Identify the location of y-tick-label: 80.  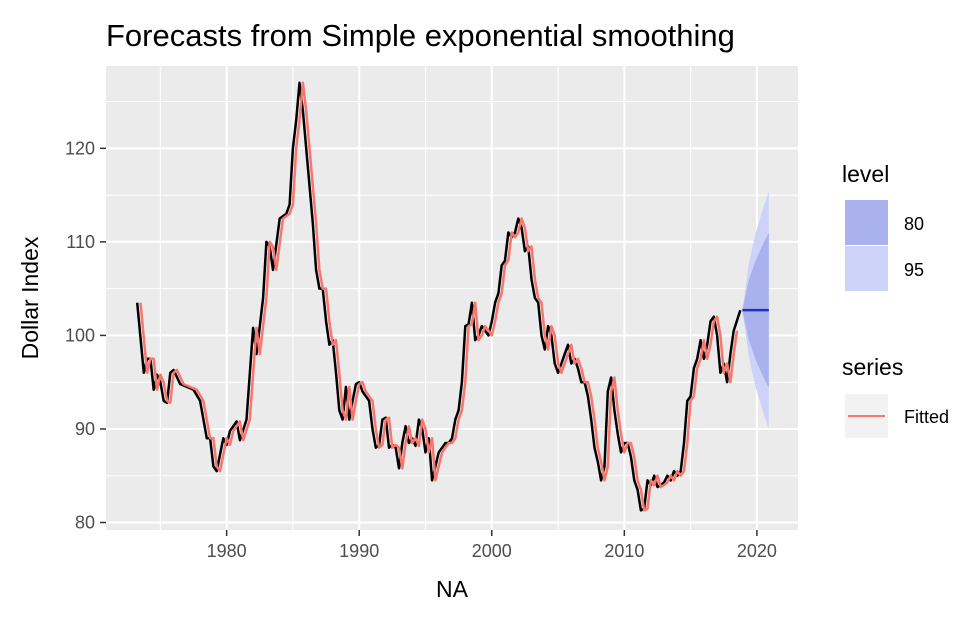
(85, 523).